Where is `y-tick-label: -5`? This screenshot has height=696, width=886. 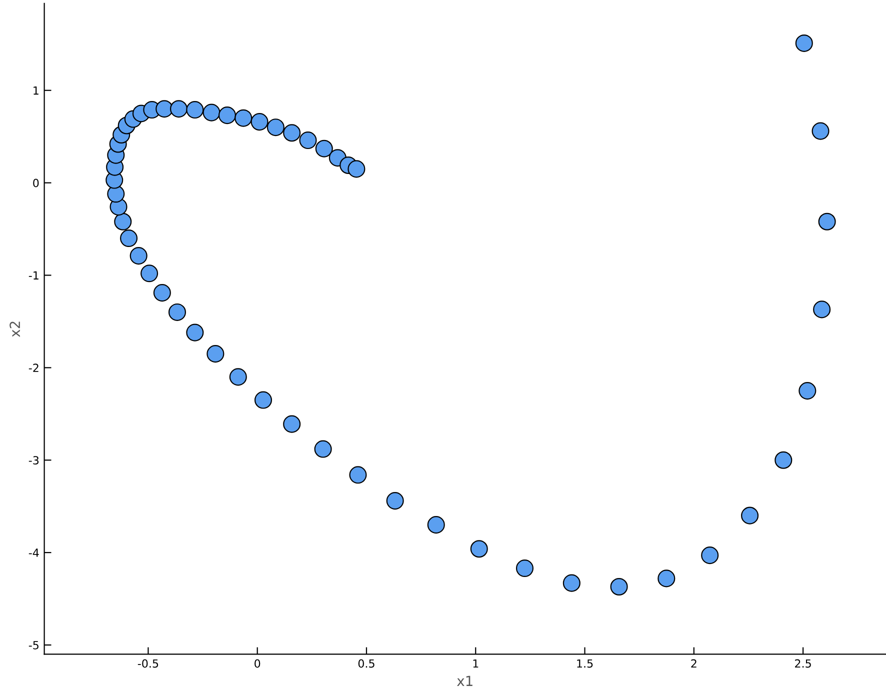
y-tick-label: -5 is located at coordinates (33, 645).